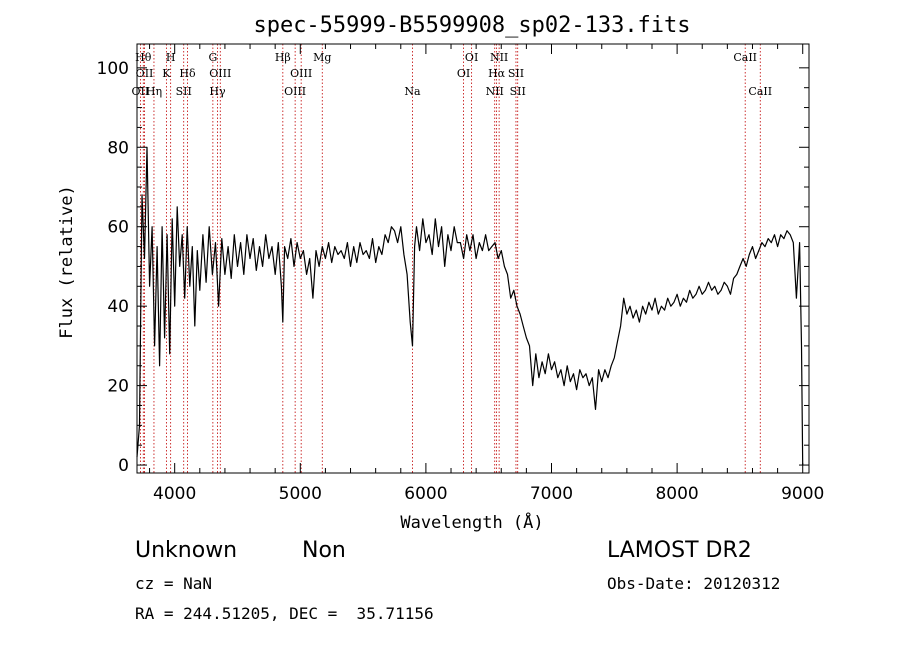 Image resolution: width=900 pixels, height=649 pixels. What do you see at coordinates (123, 466) in the screenshot?
I see `y-tick-label: 0` at bounding box center [123, 466].